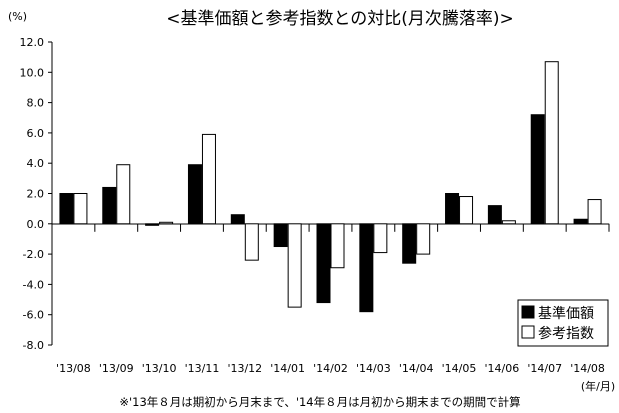  I want to click on y-tick-label: 10.0, so click(32, 72).